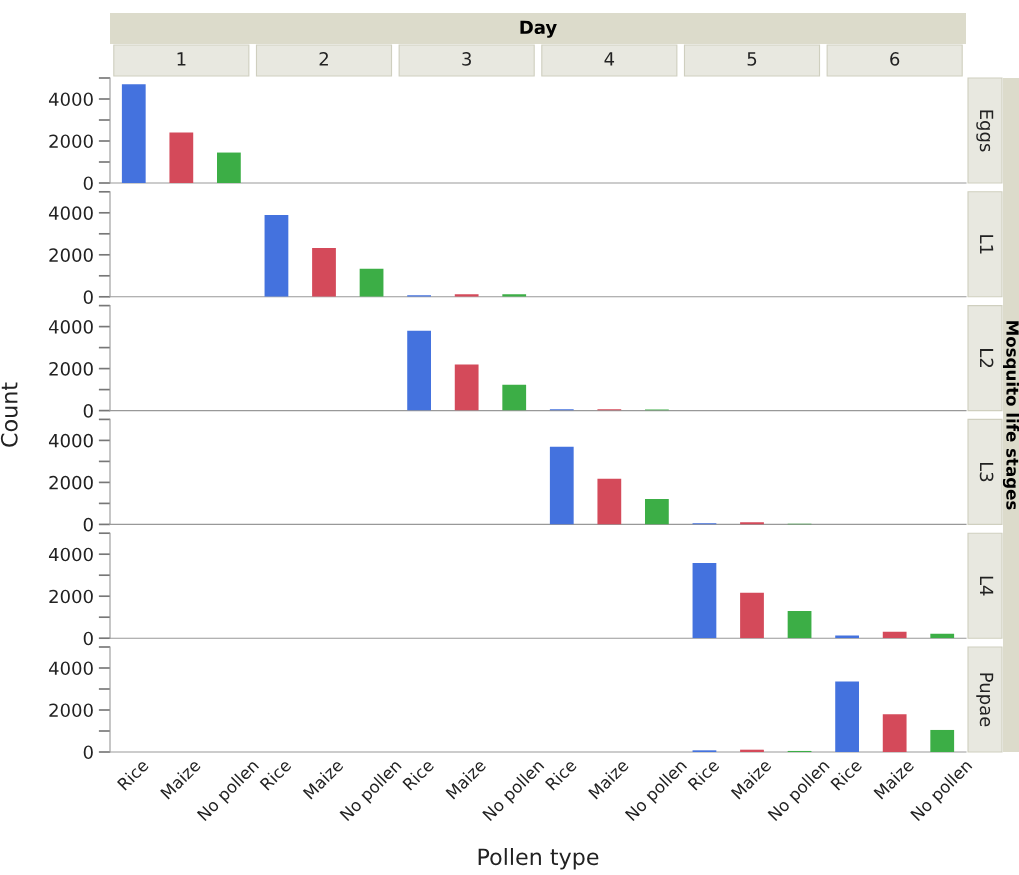 Image resolution: width=1019 pixels, height=875 pixels. What do you see at coordinates (538, 29) in the screenshot?
I see `chart-title: Day` at bounding box center [538, 29].